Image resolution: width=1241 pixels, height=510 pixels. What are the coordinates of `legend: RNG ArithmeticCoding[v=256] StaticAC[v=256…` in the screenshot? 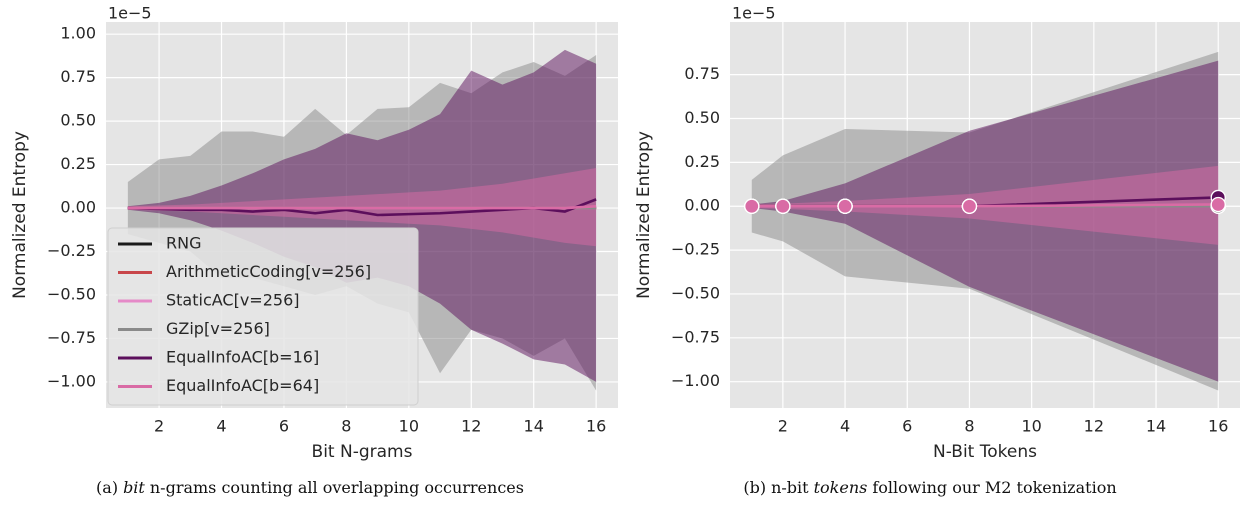 It's located at (263, 316).